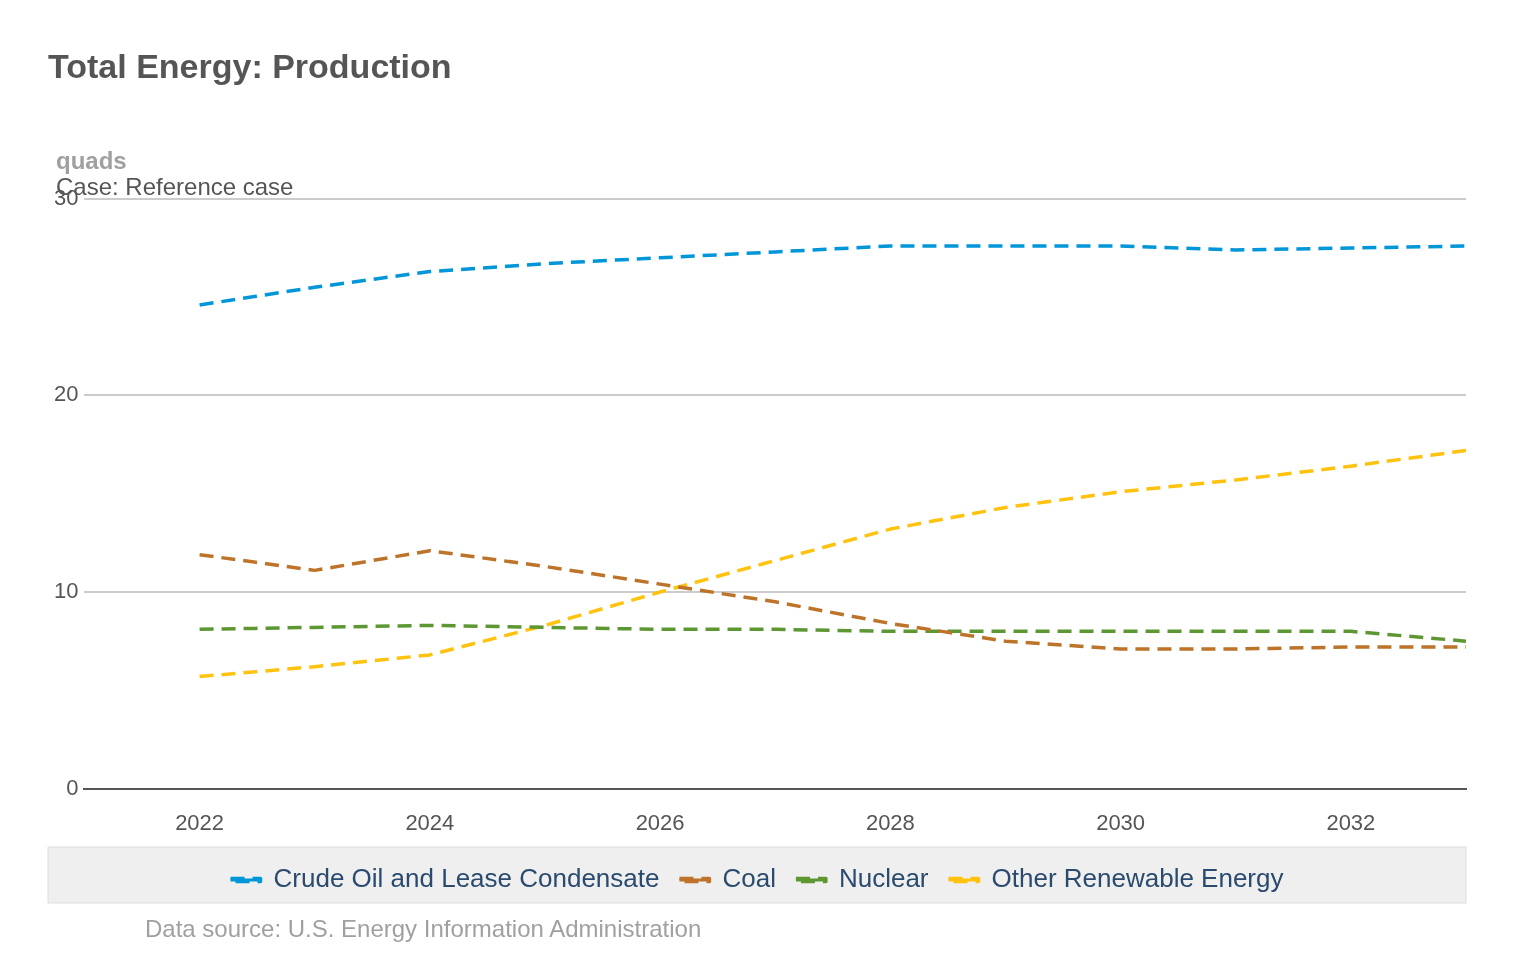 The height and width of the screenshot is (965, 1514). Describe the element at coordinates (883, 878) in the screenshot. I see `legend-label: Nuclear` at that location.